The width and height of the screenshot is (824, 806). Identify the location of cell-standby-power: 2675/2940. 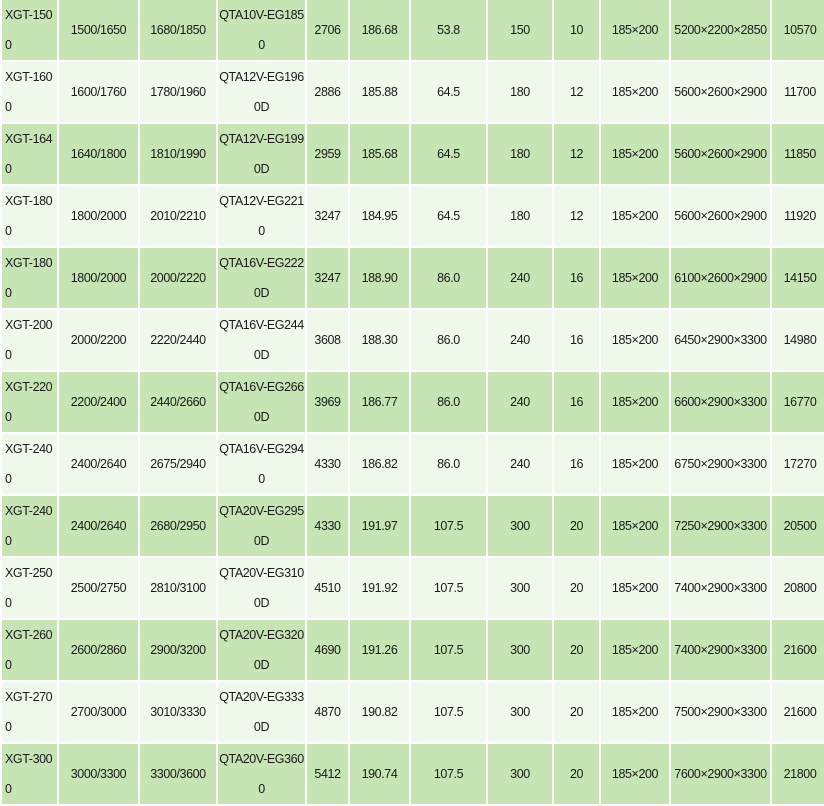
(178, 464).